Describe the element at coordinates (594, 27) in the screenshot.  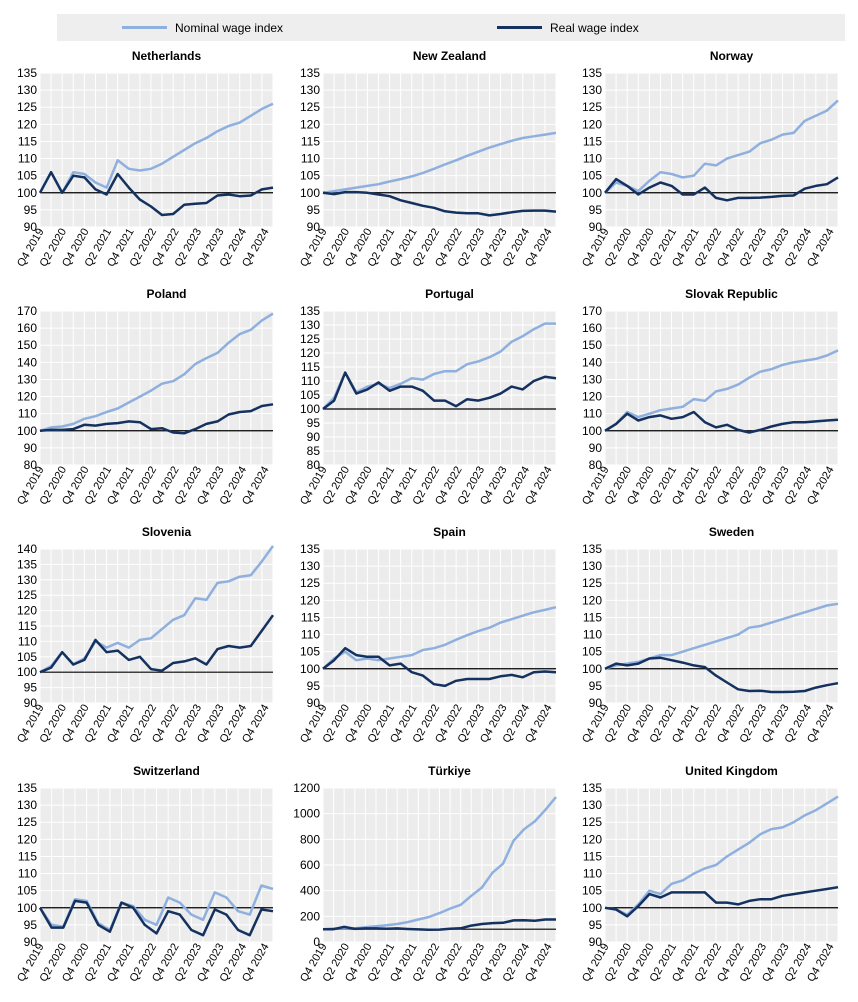
I see `legend-label-real: Real wage index` at that location.